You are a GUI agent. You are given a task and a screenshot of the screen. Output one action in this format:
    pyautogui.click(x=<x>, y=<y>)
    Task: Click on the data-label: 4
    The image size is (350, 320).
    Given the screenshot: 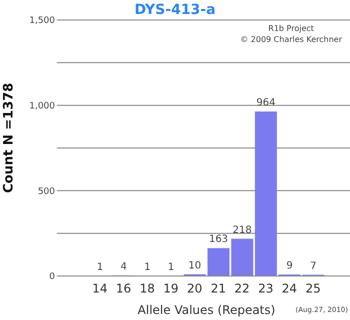 What is the action you would take?
    pyautogui.click(x=123, y=266)
    